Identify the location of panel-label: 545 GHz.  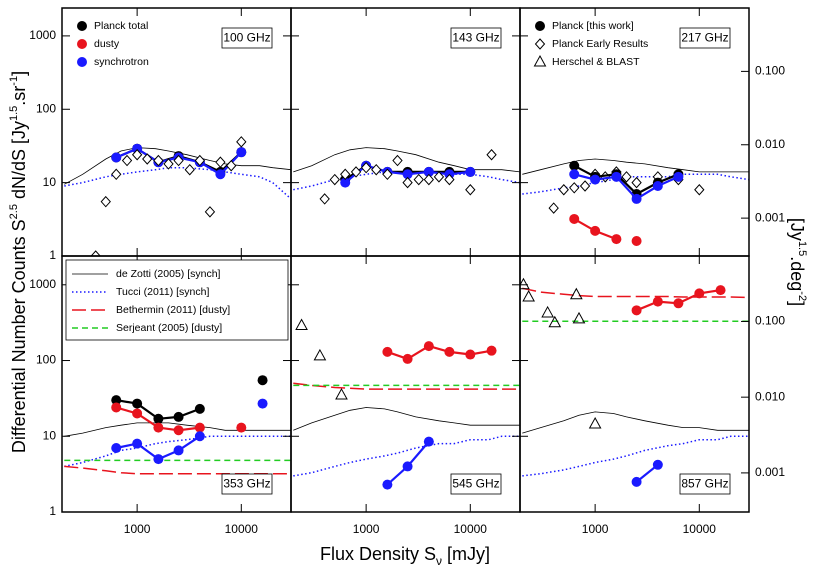
(475, 484).